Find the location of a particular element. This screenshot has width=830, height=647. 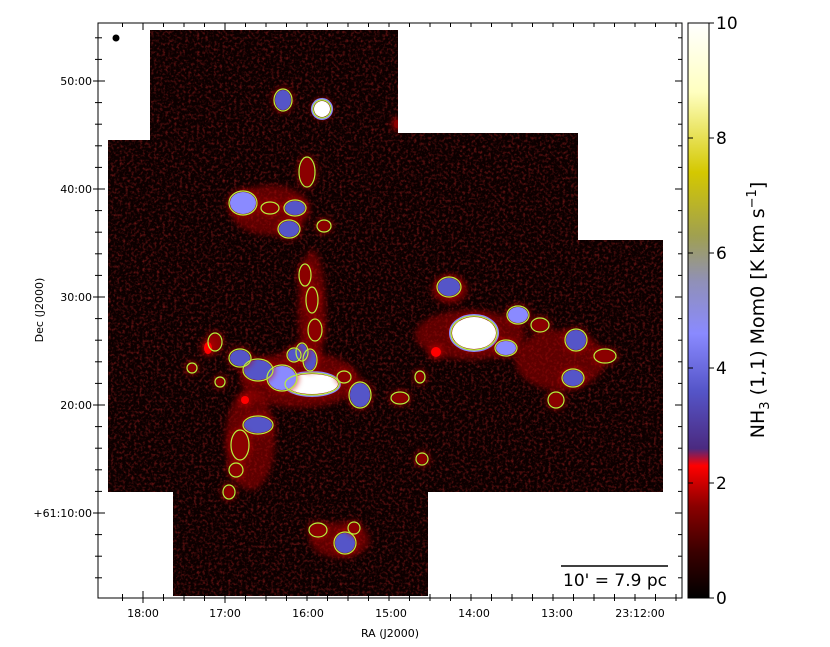

emission-halo is located at coordinates (560, 360).